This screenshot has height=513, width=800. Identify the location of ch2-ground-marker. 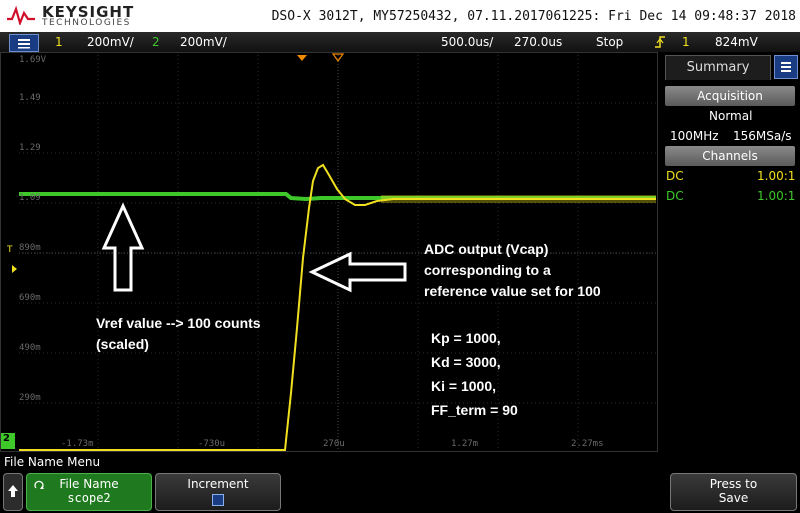
(8, 441).